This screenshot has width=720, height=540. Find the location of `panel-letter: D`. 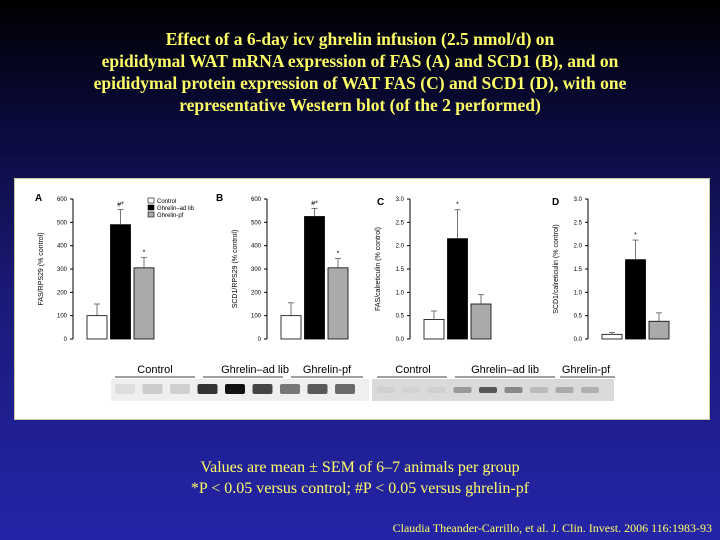

panel-letter: D is located at coordinates (555, 202).